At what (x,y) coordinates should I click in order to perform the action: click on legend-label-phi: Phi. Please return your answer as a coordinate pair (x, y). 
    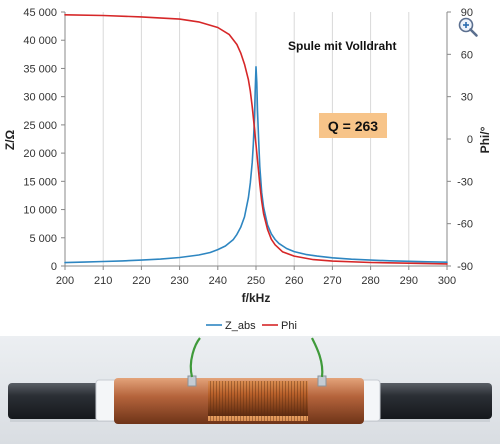
    Looking at the image, I should click on (289, 326).